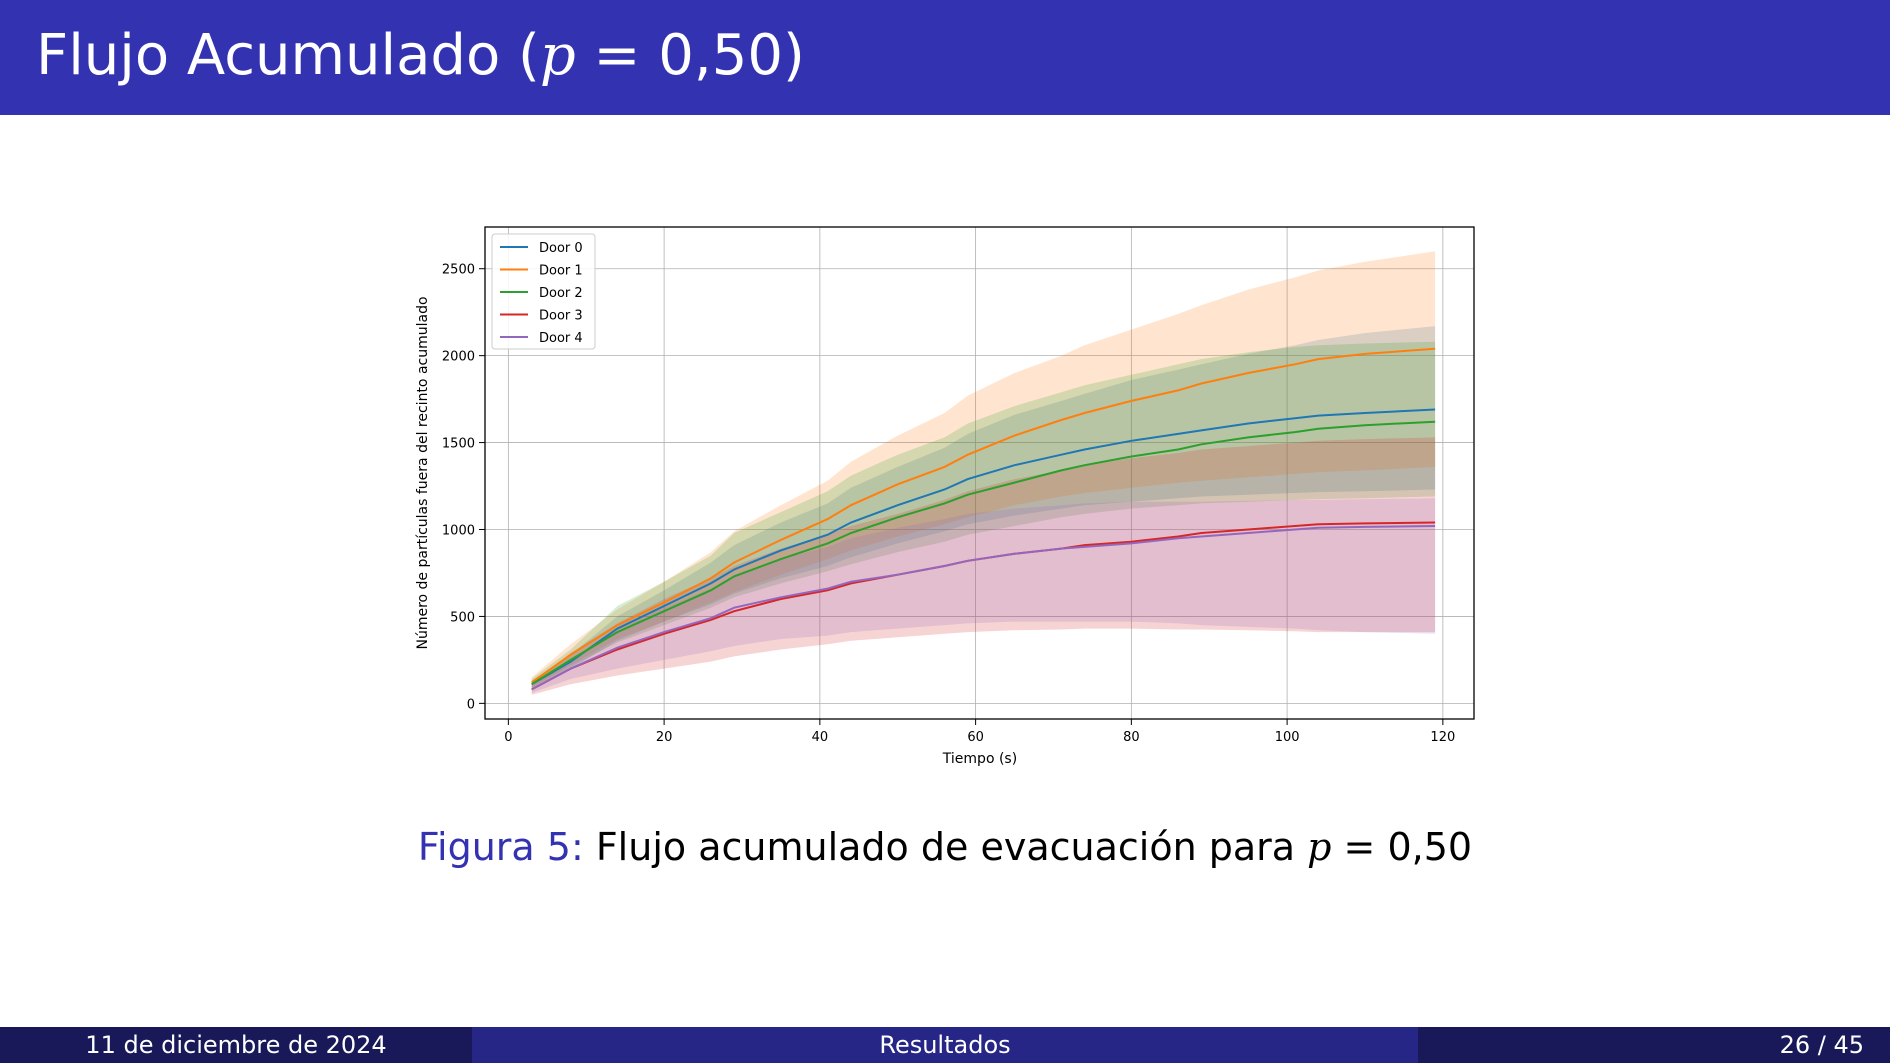  What do you see at coordinates (1131, 737) in the screenshot?
I see `x-tick-label-80: 80` at bounding box center [1131, 737].